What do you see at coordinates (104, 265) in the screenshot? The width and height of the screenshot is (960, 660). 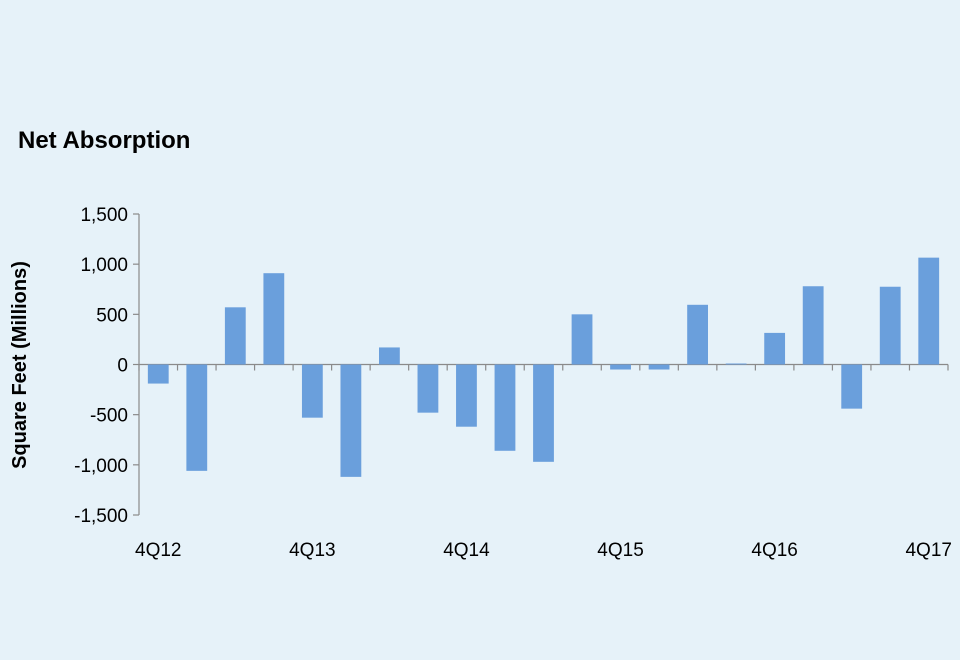 I see `y-tick-label: 1,000` at bounding box center [104, 265].